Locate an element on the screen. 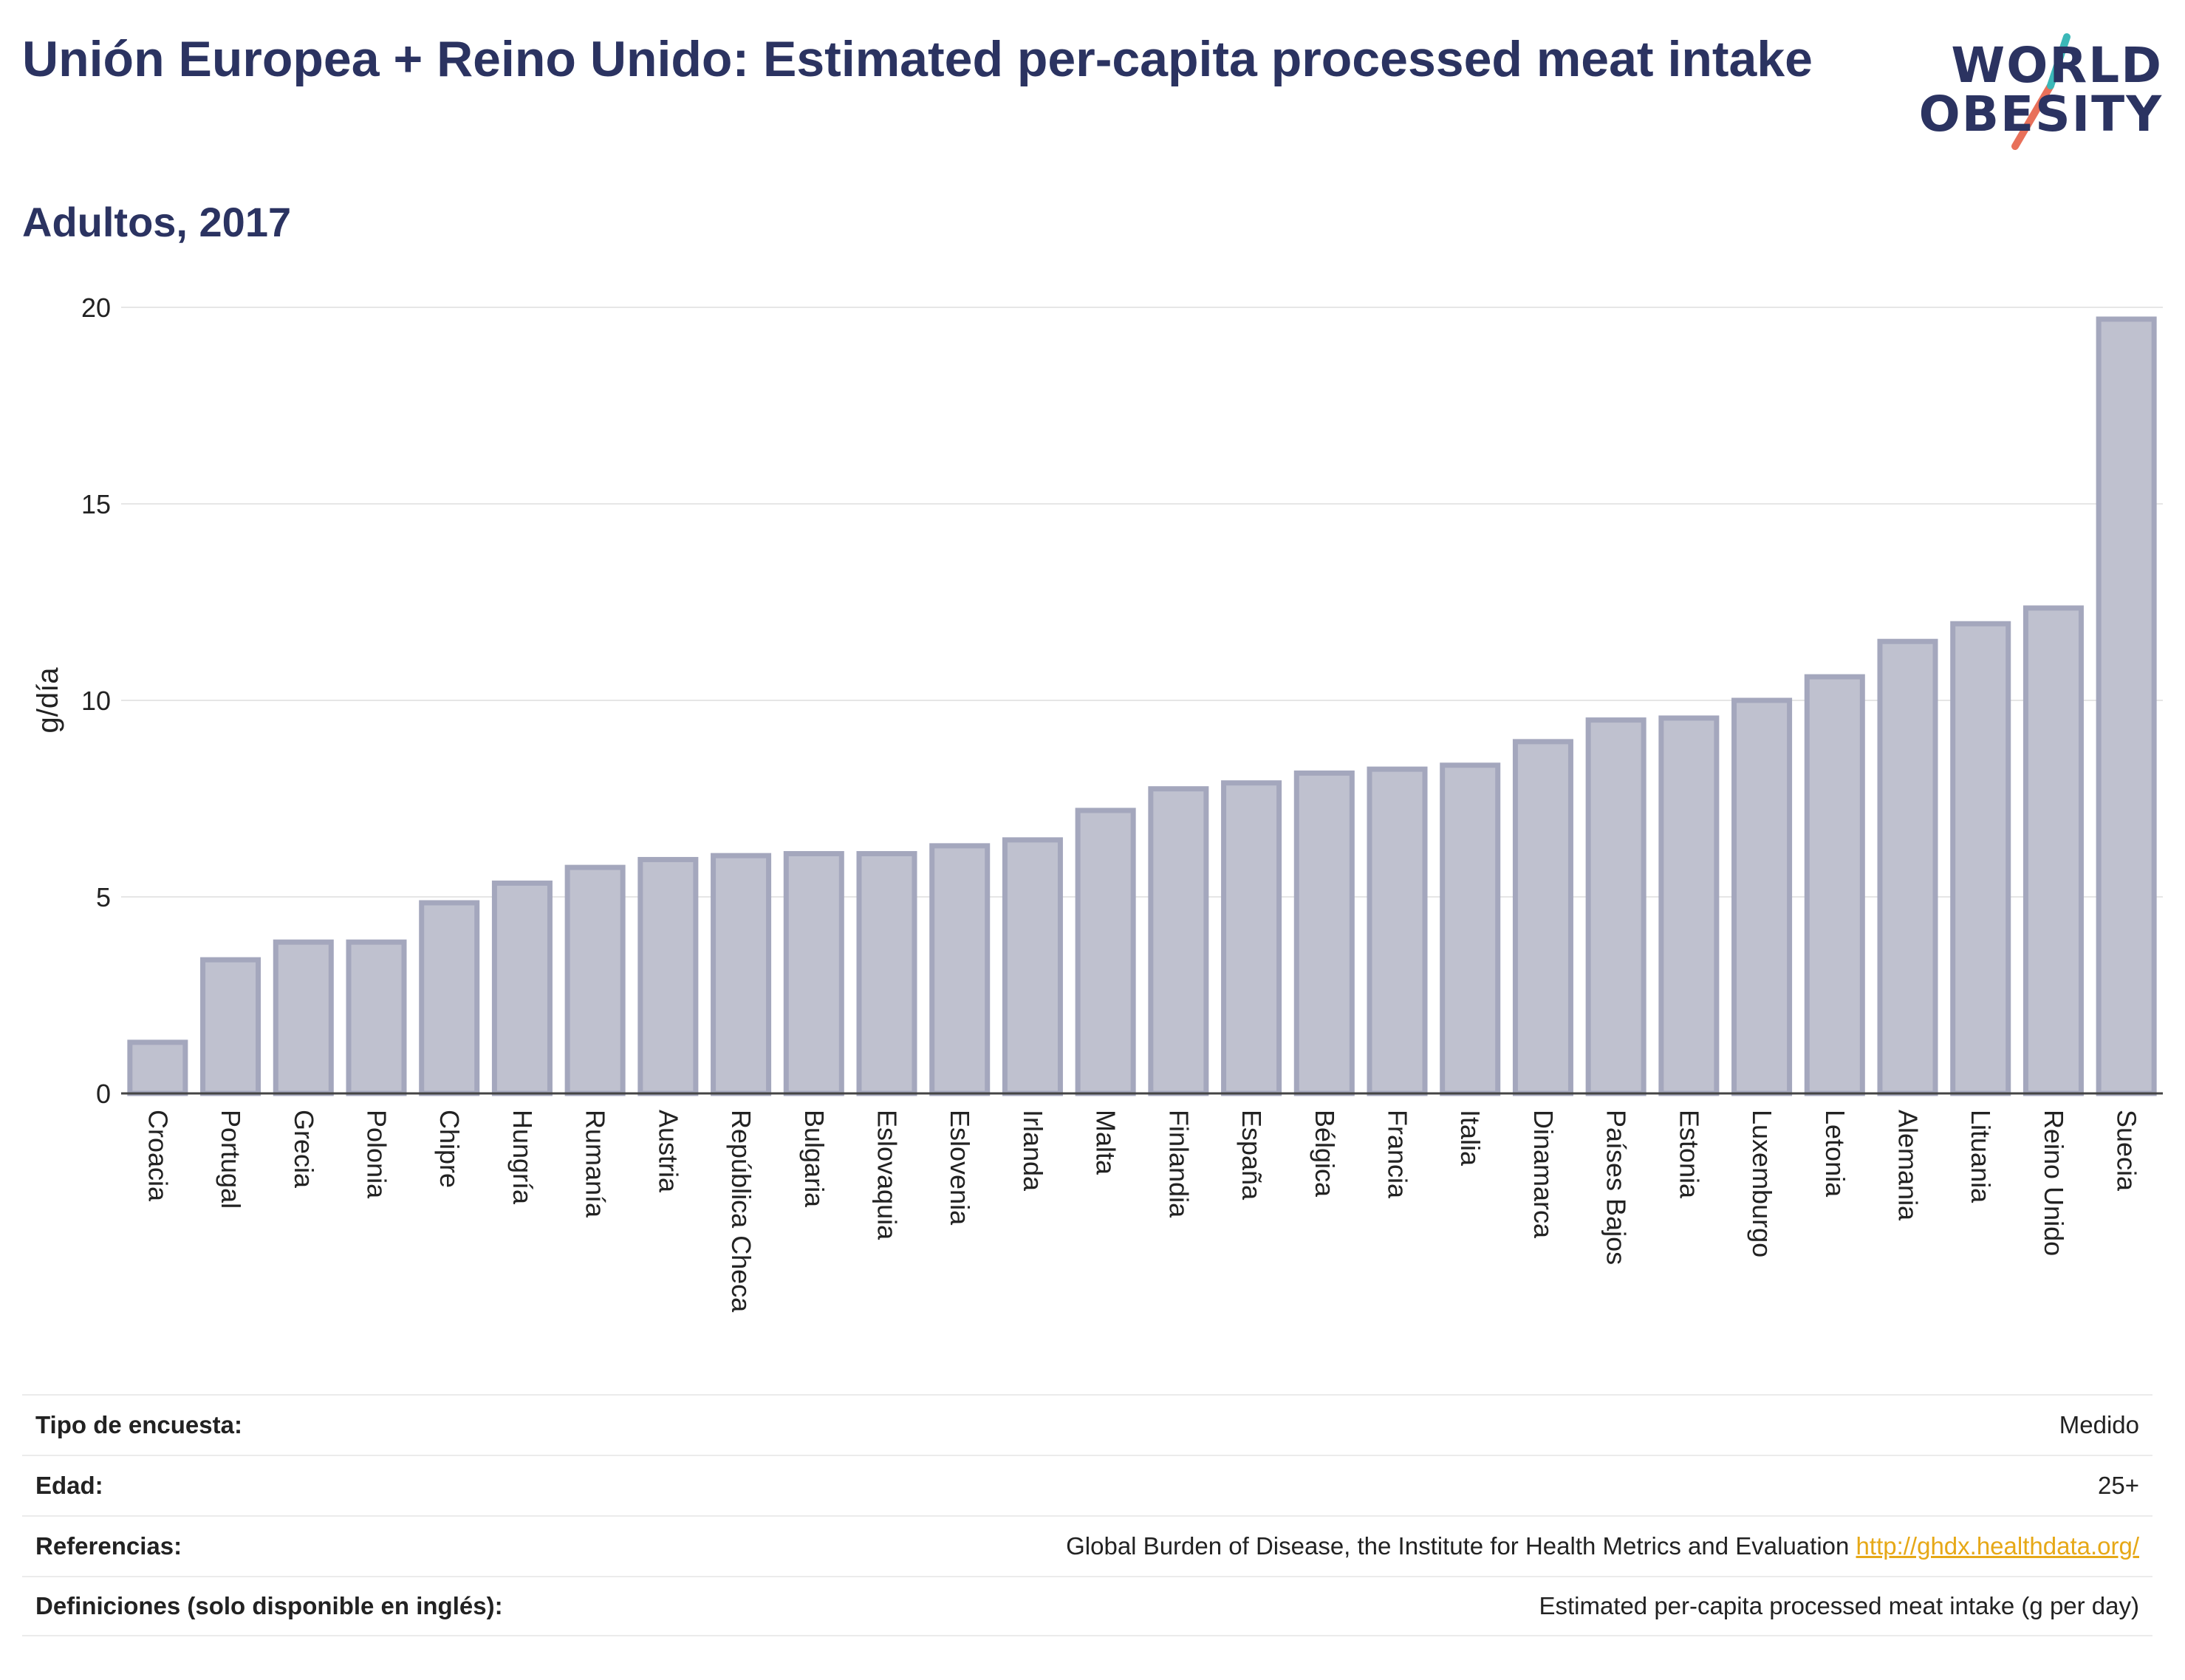 The height and width of the screenshot is (1680, 2185). x-tick-label: Francia is located at coordinates (1398, 1154).